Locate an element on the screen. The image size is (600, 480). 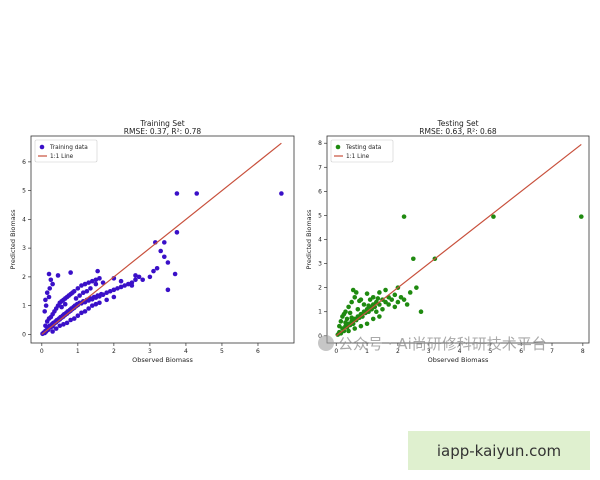
x-tick-label: 2 is located at coordinates (398, 351).